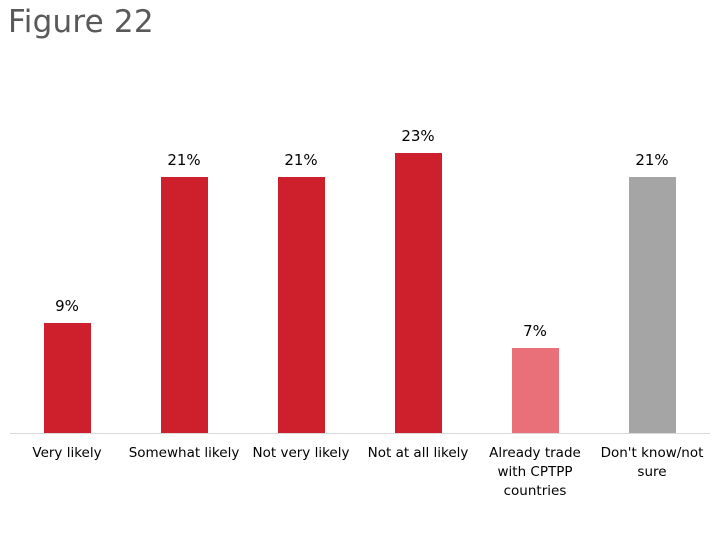 The width and height of the screenshot is (720, 540). What do you see at coordinates (535, 331) in the screenshot?
I see `bar-value-label: 7%` at bounding box center [535, 331].